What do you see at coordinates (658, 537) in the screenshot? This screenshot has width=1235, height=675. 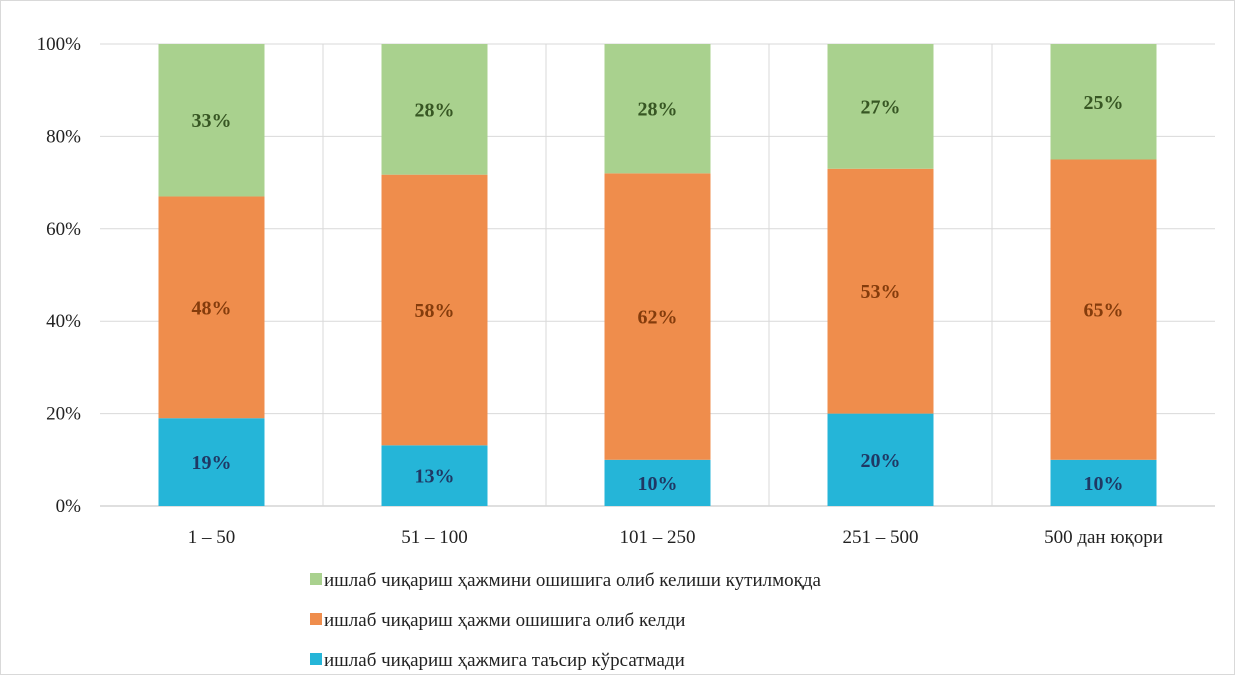 I see `x-category-label: 101 – 250` at bounding box center [658, 537].